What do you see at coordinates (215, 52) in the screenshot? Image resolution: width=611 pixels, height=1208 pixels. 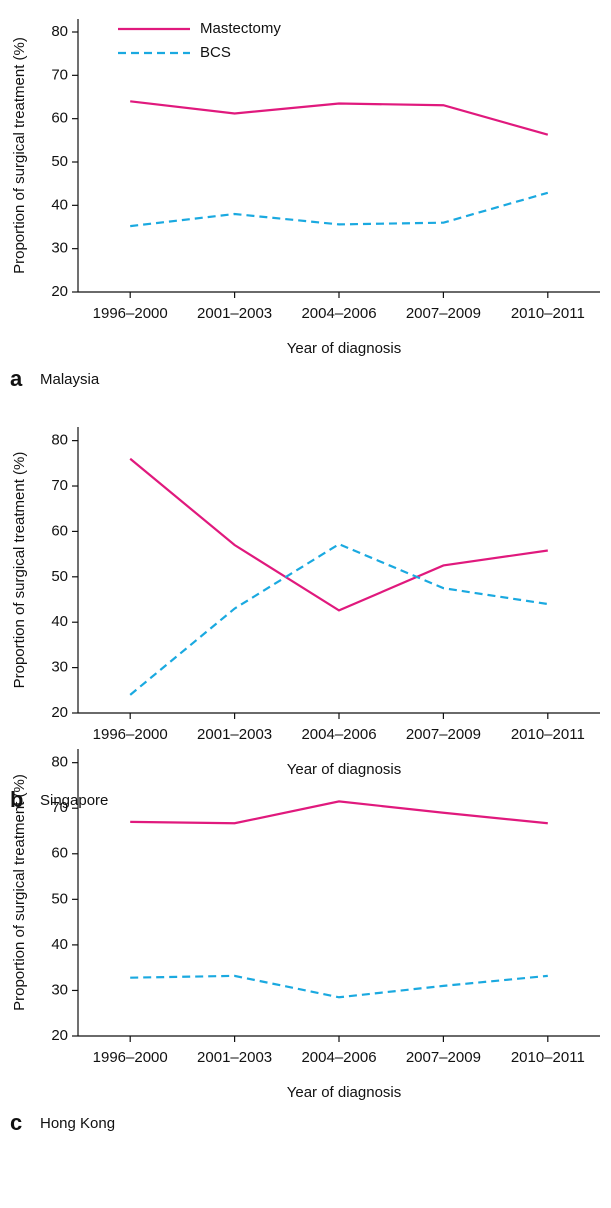 I see `legend-label: BCS` at bounding box center [215, 52].